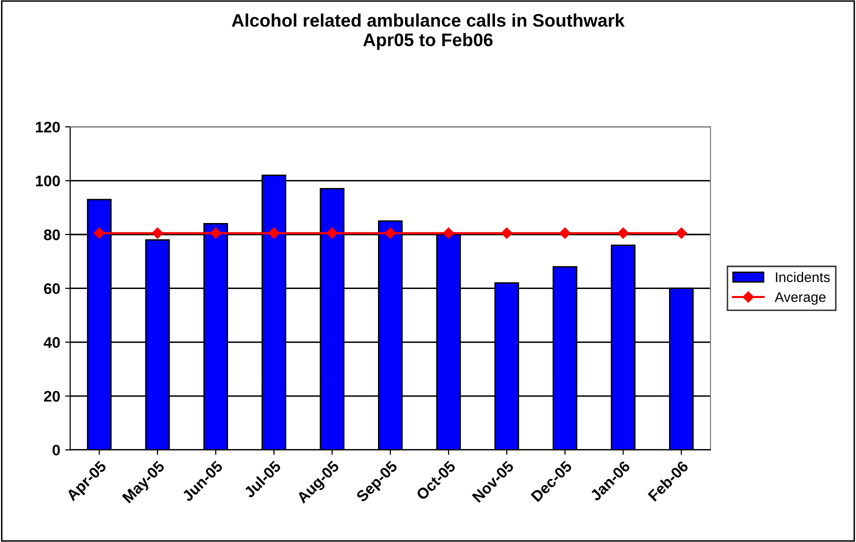 This screenshot has height=542, width=856. I want to click on y-tick-label: 100, so click(48, 181).